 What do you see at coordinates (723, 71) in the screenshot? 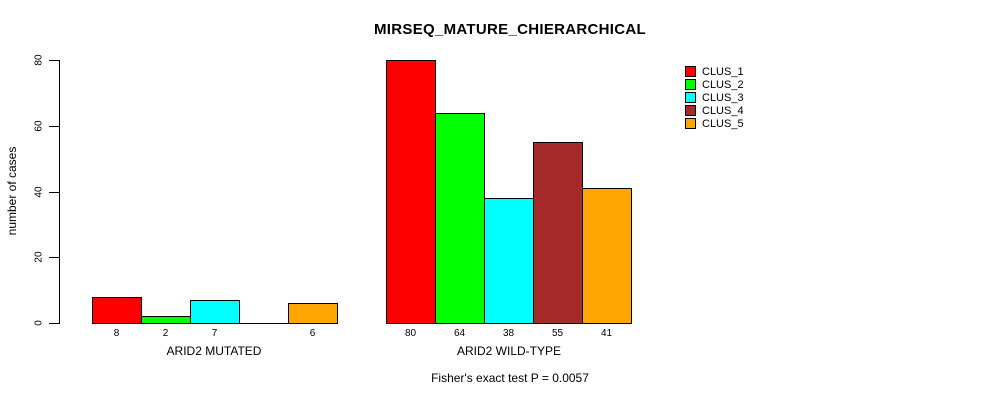
I see `legend-label: CLUS_1` at bounding box center [723, 71].